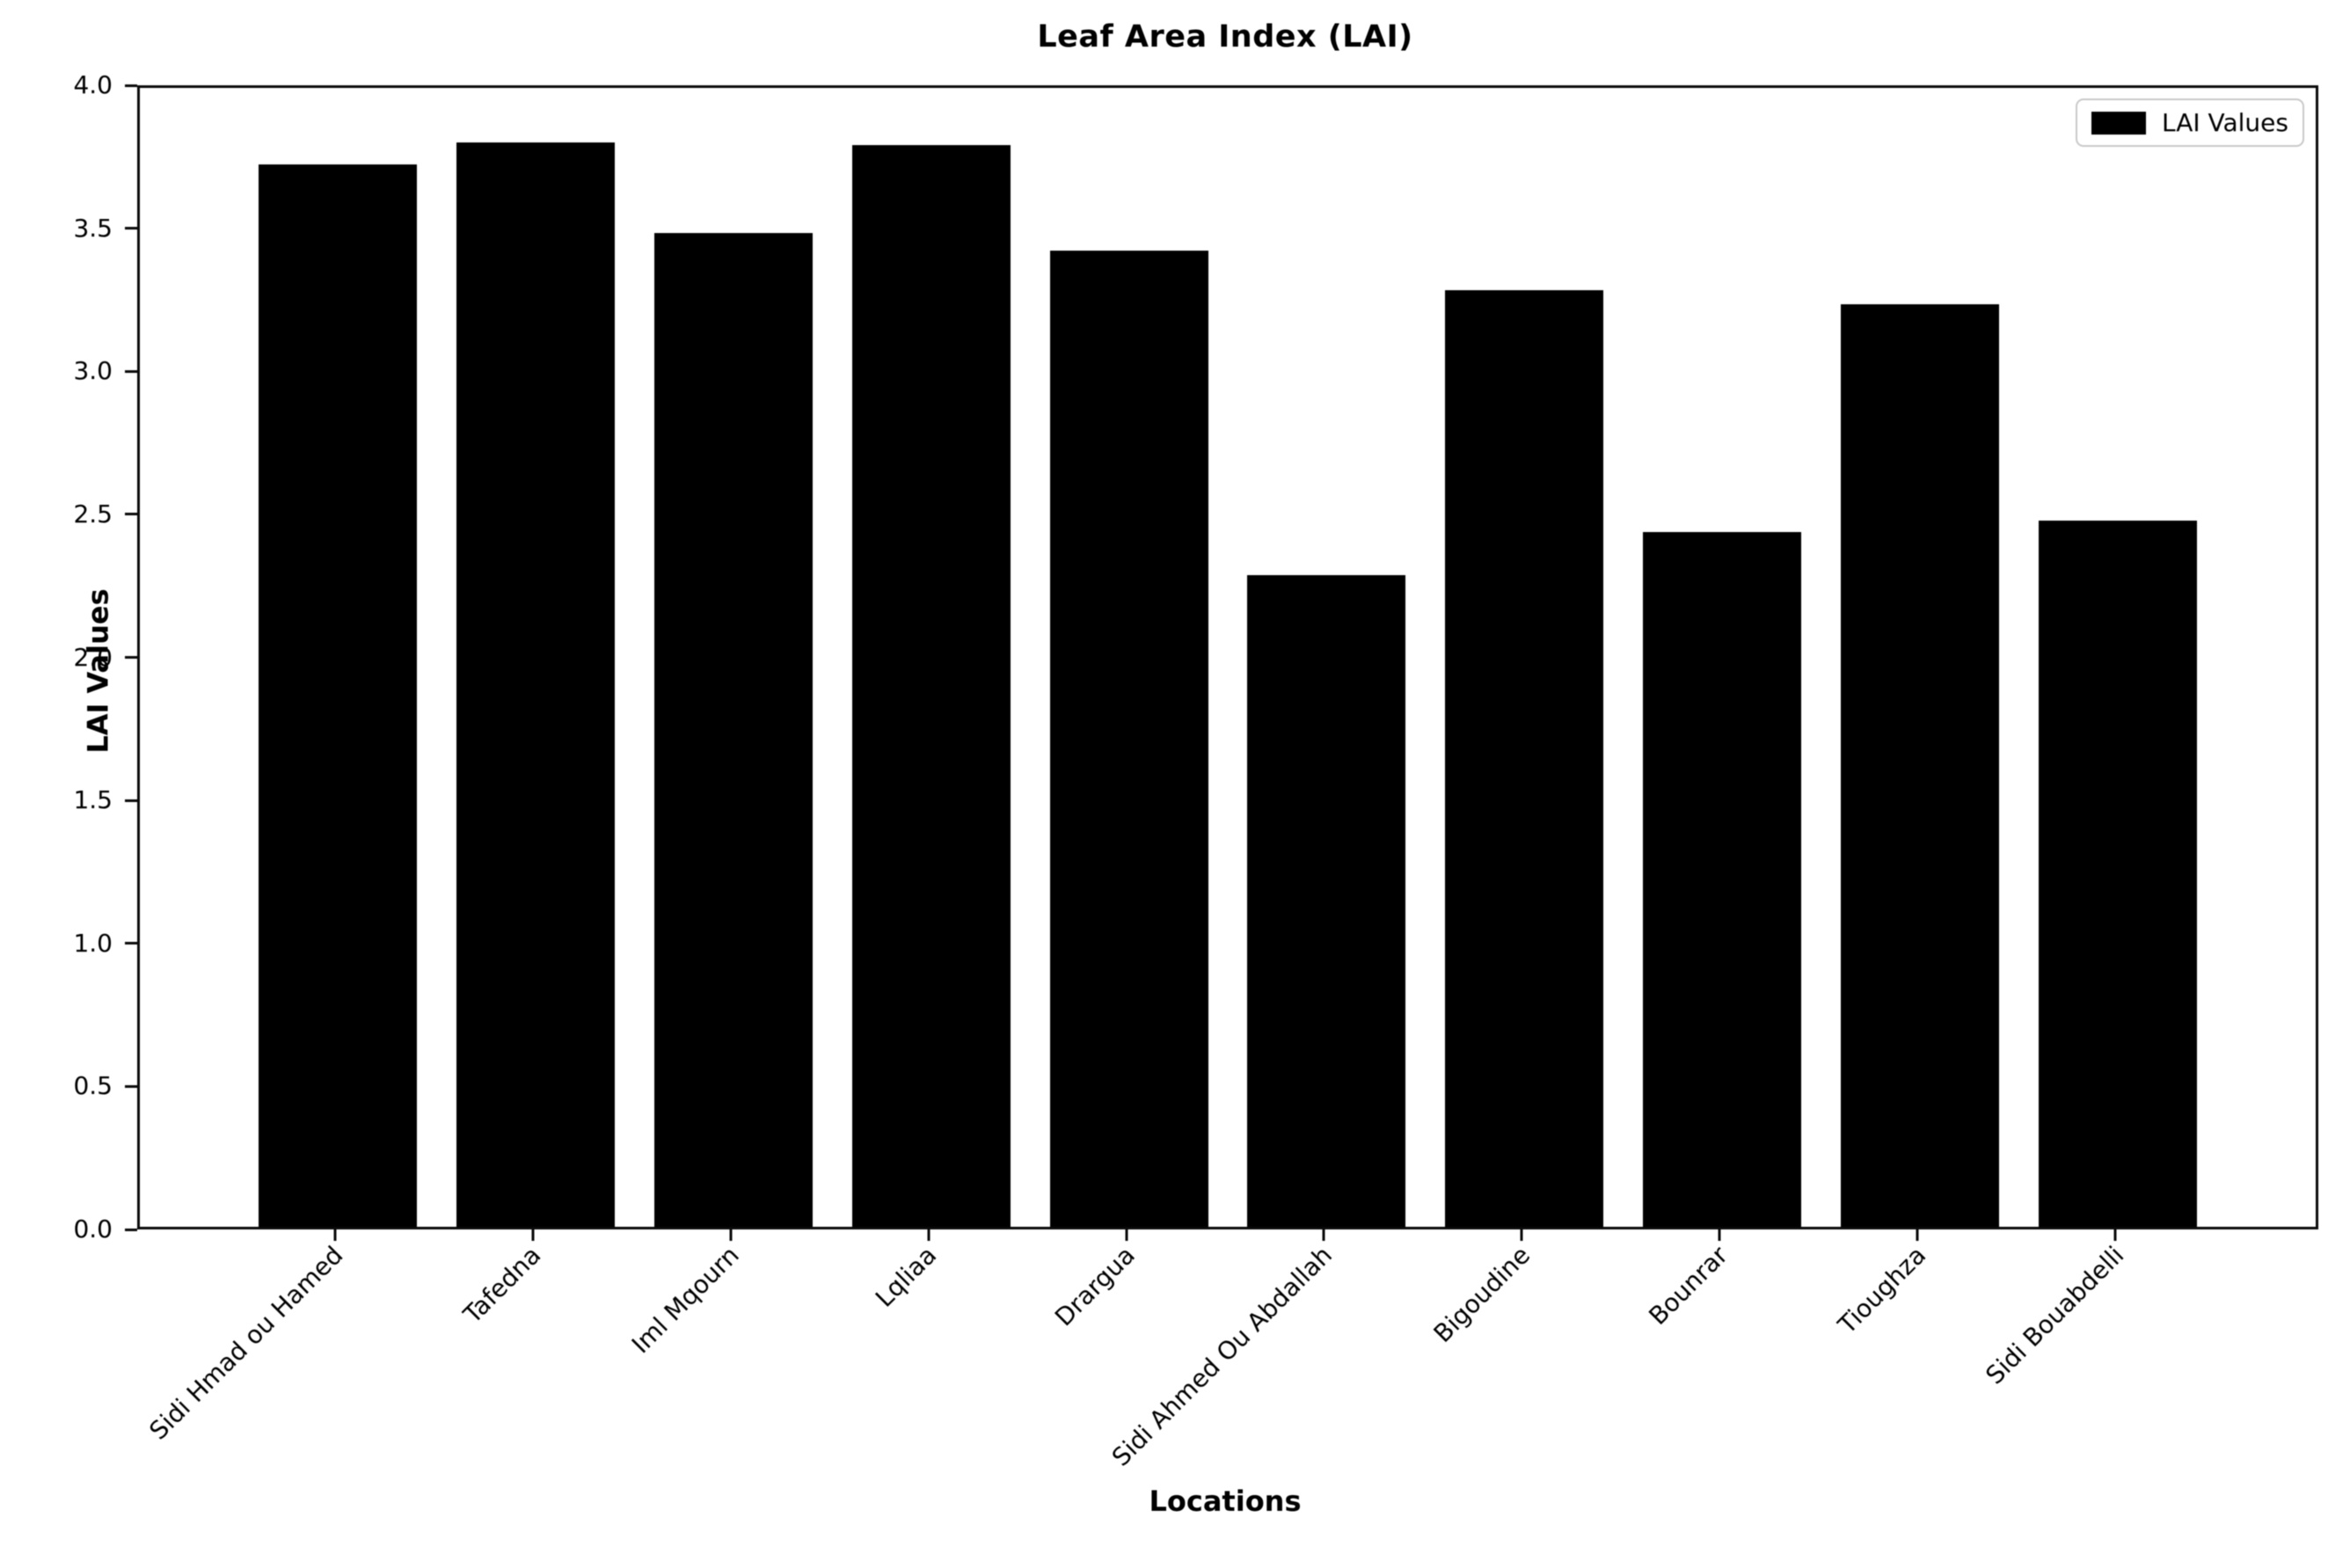 The image size is (2350, 1568). Describe the element at coordinates (2118, 123) in the screenshot. I see `legend-swatch` at that location.